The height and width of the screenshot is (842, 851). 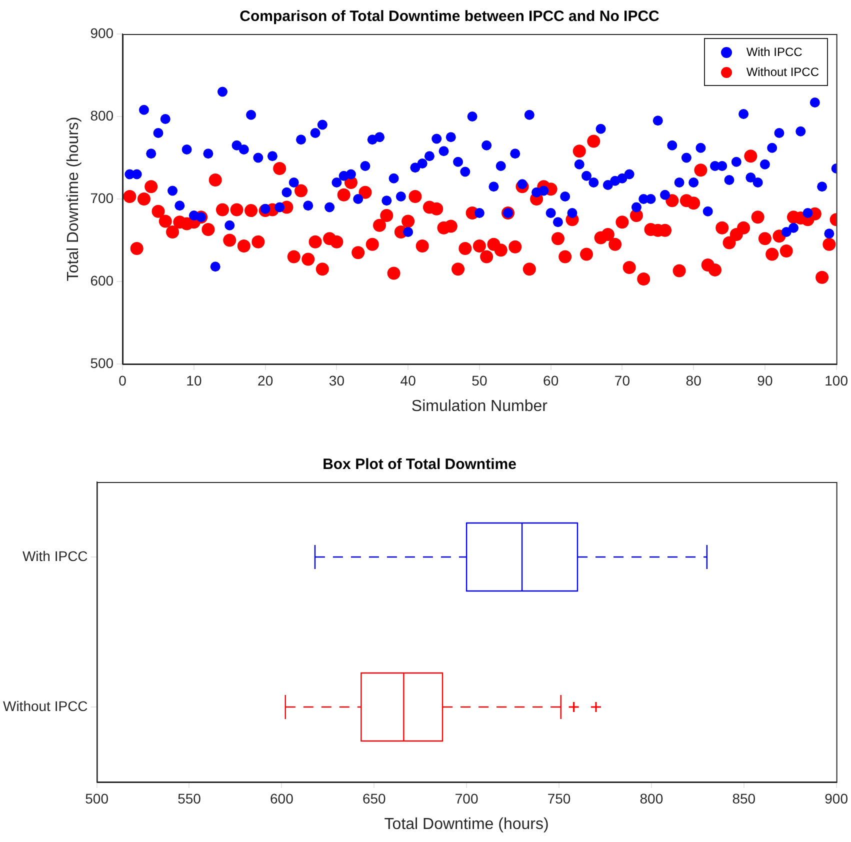 I want to click on x-tick-label: 80, so click(x=694, y=380).